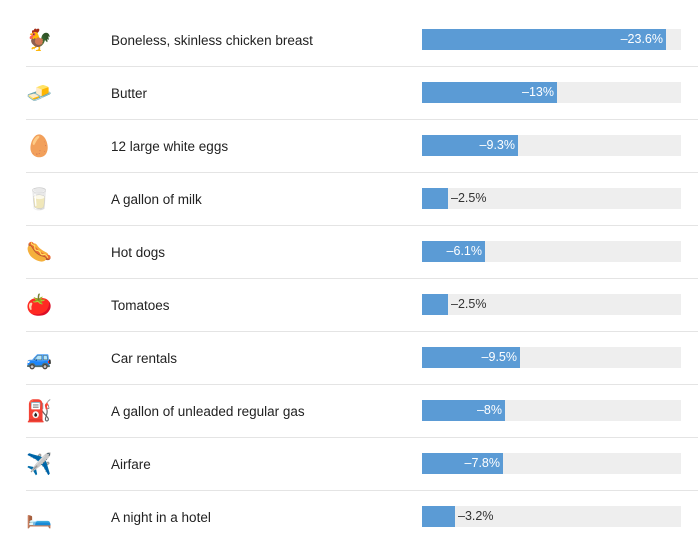 Image resolution: width=700 pixels, height=560 pixels. I want to click on category-label: Hot dogs, so click(138, 252).